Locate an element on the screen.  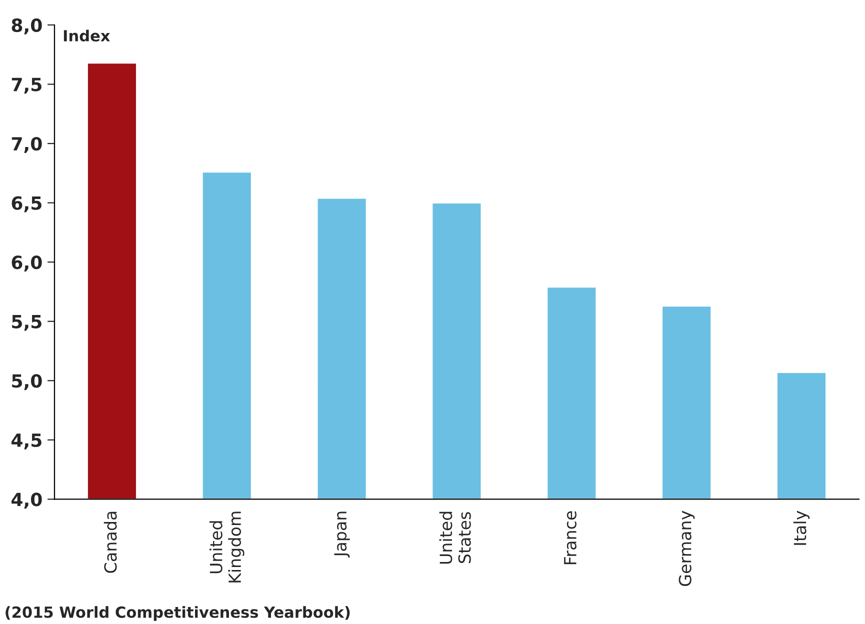
y-tick-label: 5,5 is located at coordinates (27, 323).